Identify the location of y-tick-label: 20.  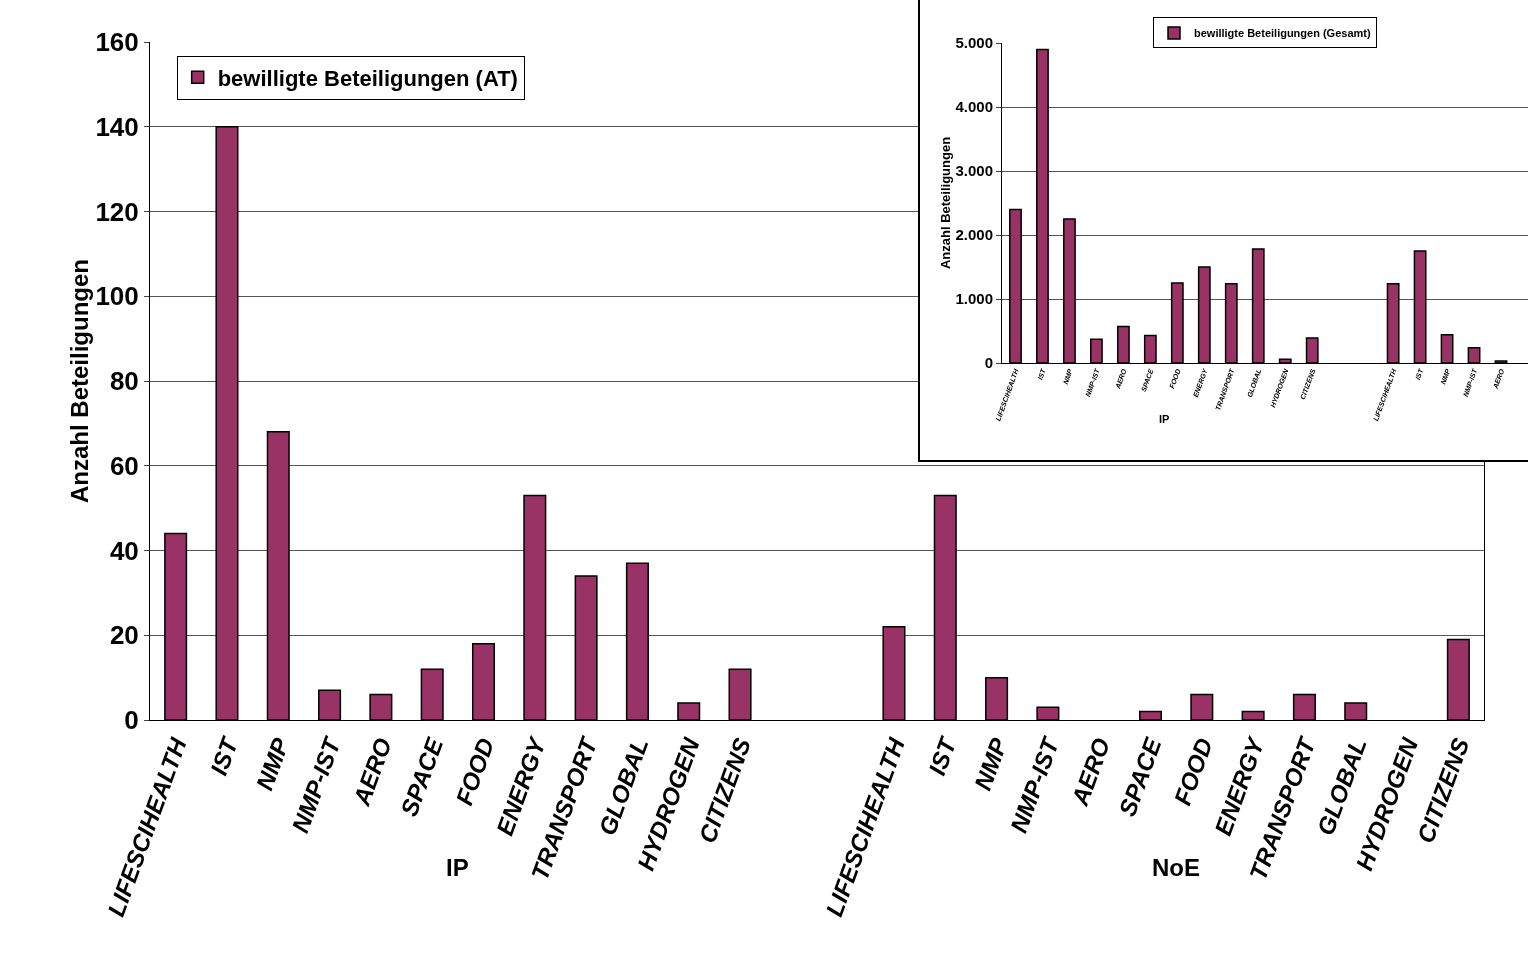
(124, 635).